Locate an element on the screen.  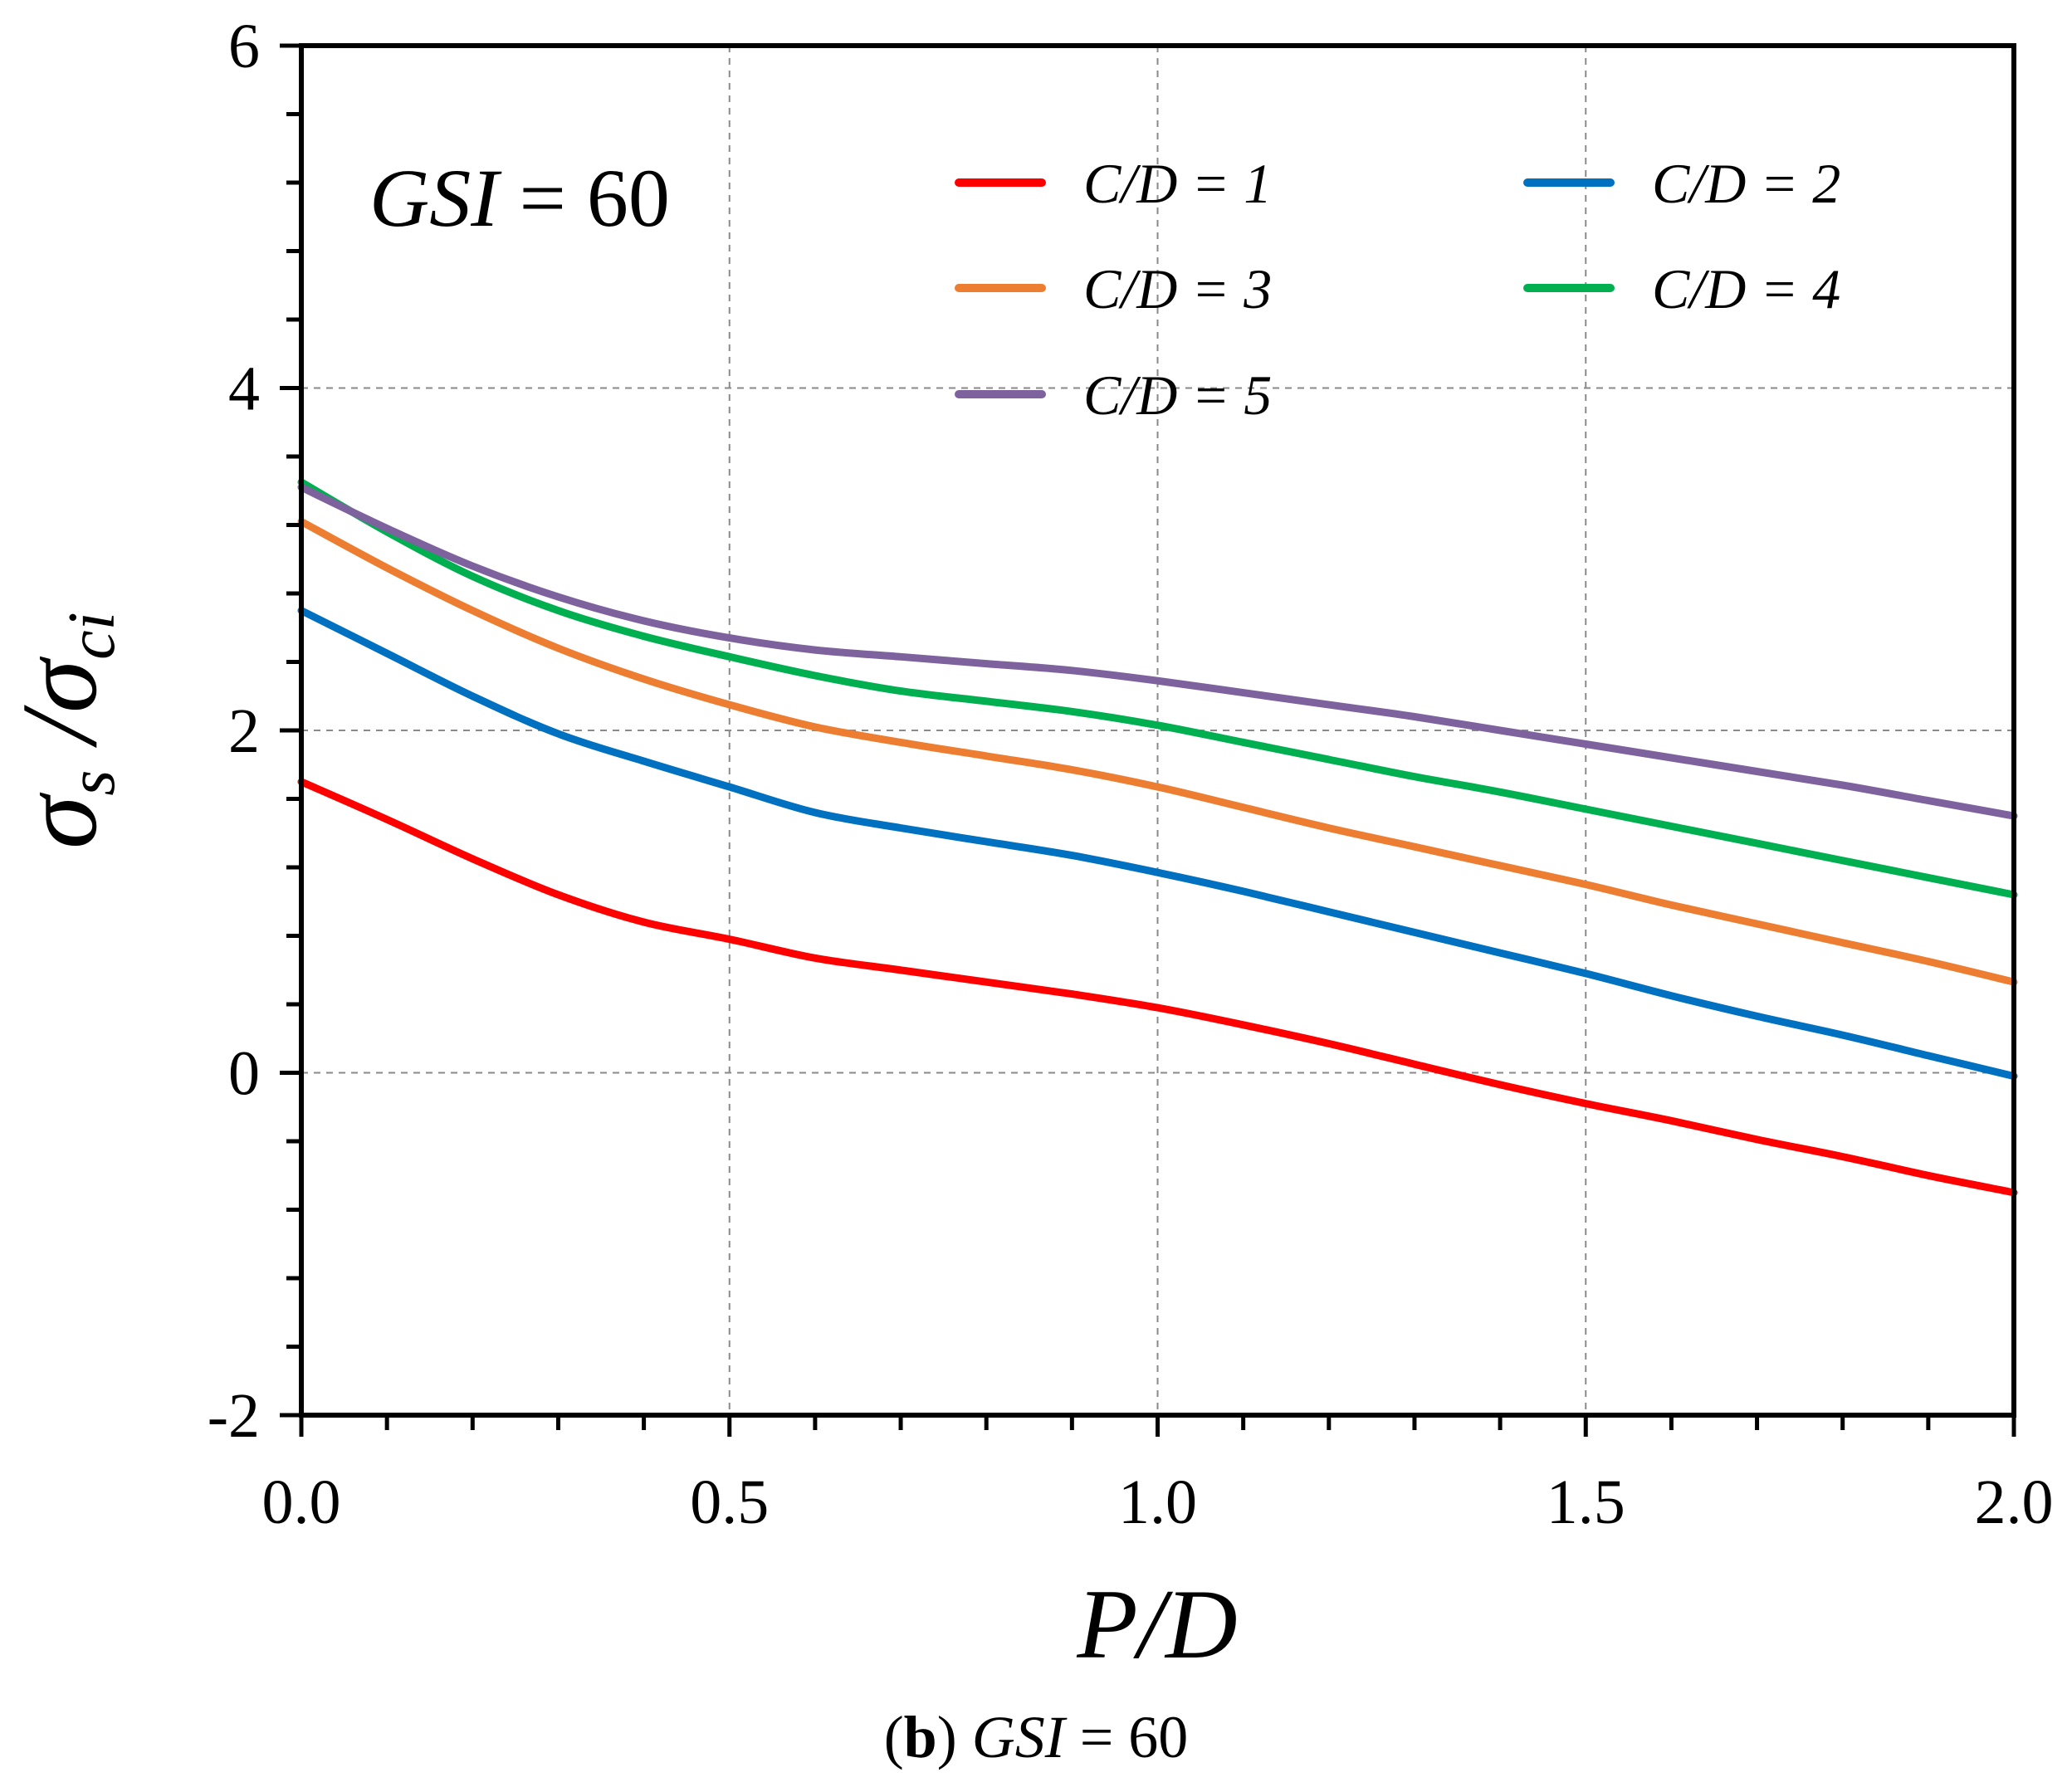
legend-label: C/D = 2 is located at coordinates (1746, 183).